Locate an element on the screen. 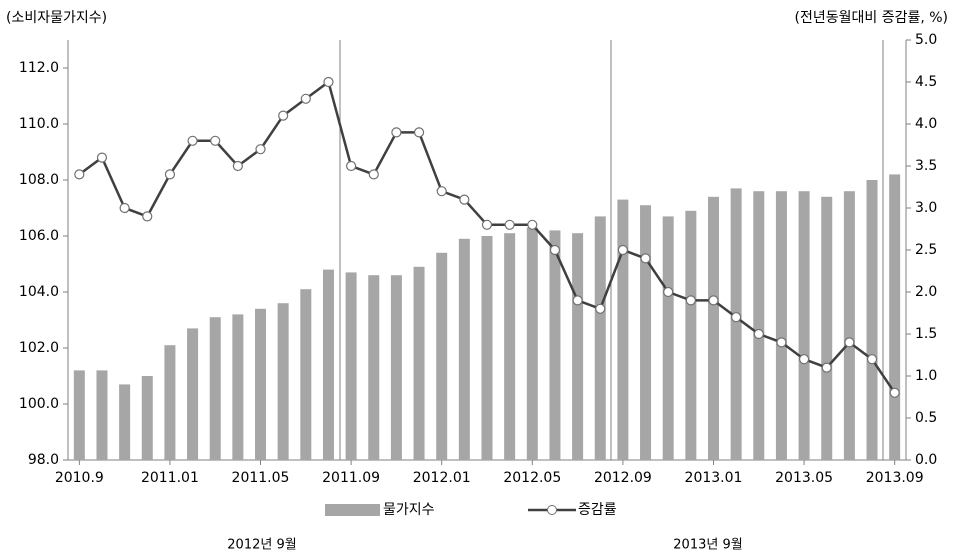 The image size is (954, 556). x-tick-label: 2012.09 is located at coordinates (623, 478).